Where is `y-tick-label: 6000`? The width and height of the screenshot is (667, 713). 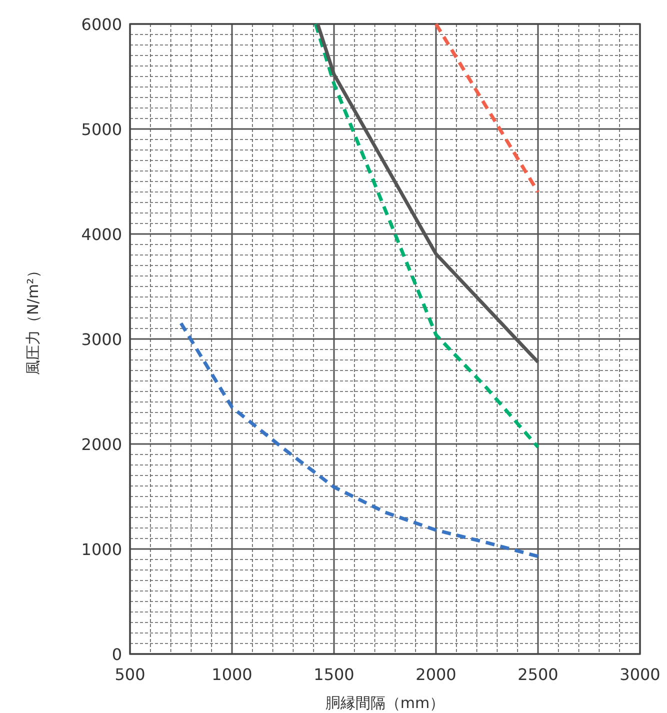
y-tick-label: 6000 is located at coordinates (101, 24).